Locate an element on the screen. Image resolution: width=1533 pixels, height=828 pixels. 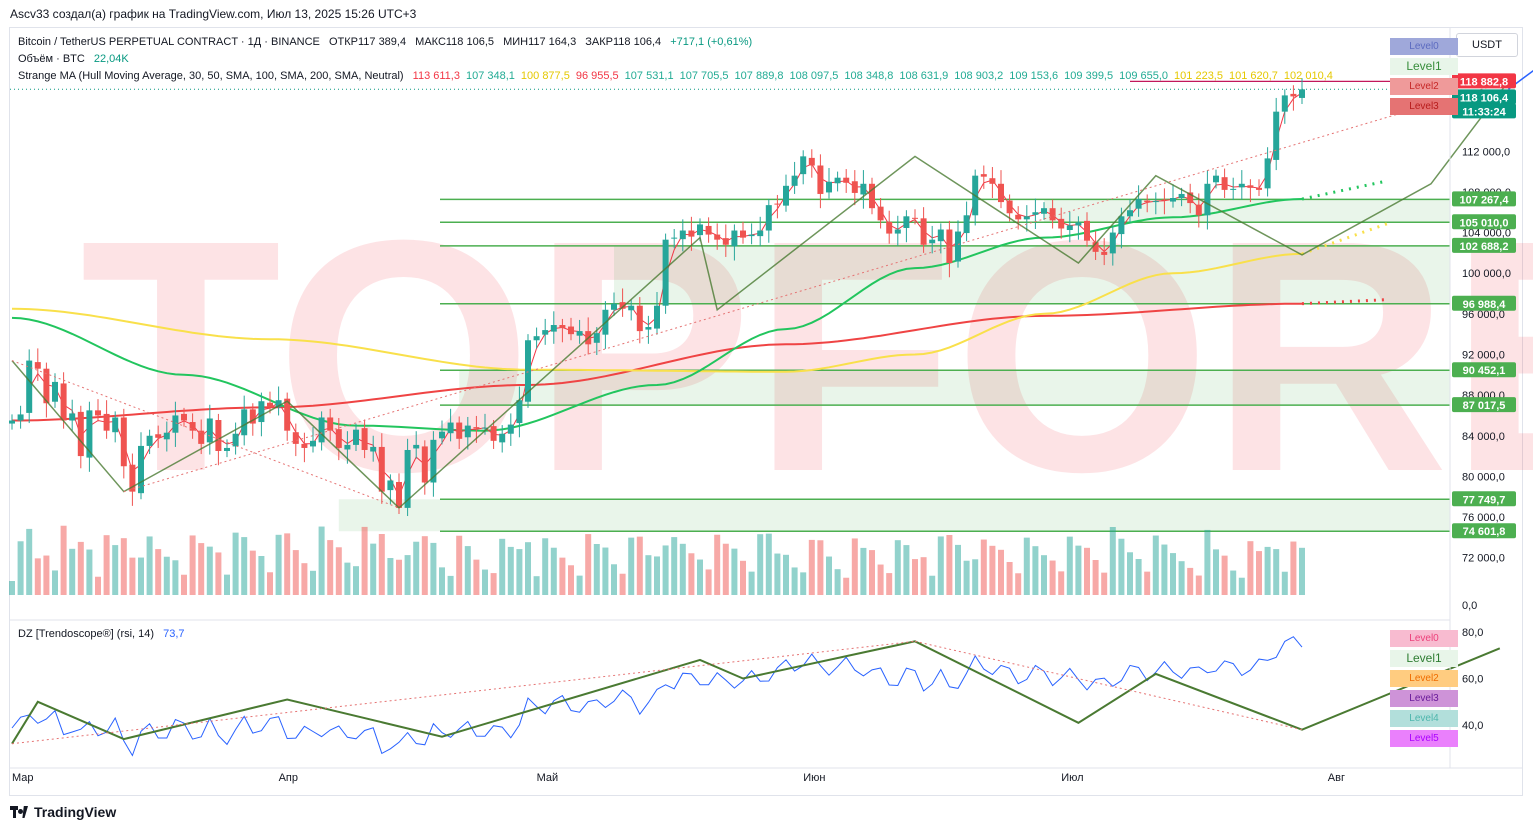
rsi-tick: 40,0 is located at coordinates (1472, 726).